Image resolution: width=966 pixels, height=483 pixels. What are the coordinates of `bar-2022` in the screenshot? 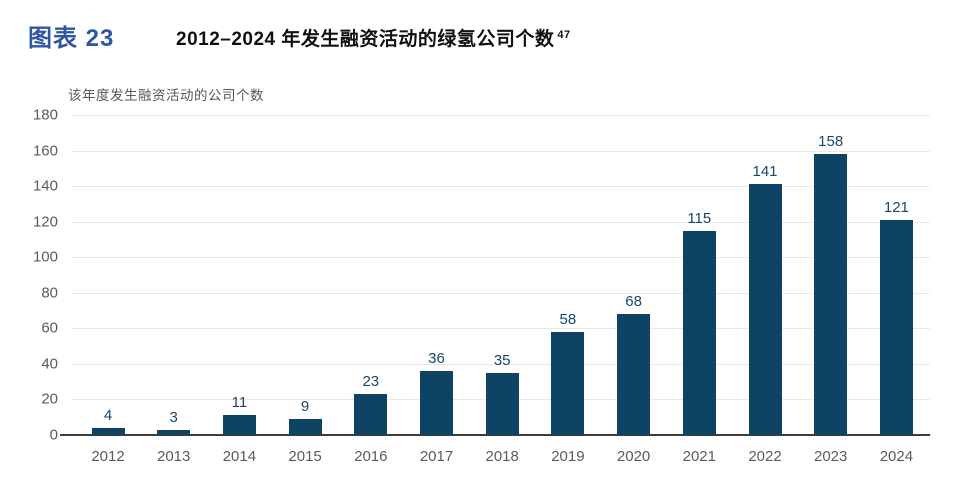 It's located at (765, 309).